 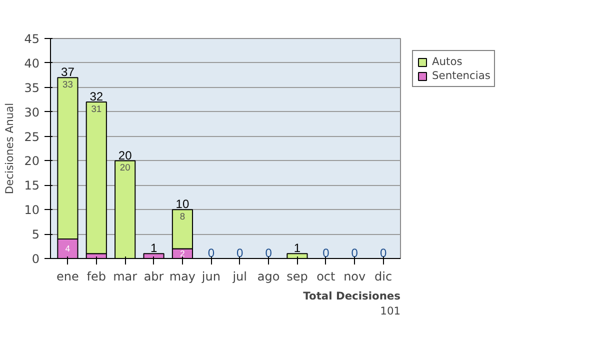 What do you see at coordinates (268, 277) in the screenshot?
I see `x-tick-label: ago` at bounding box center [268, 277].